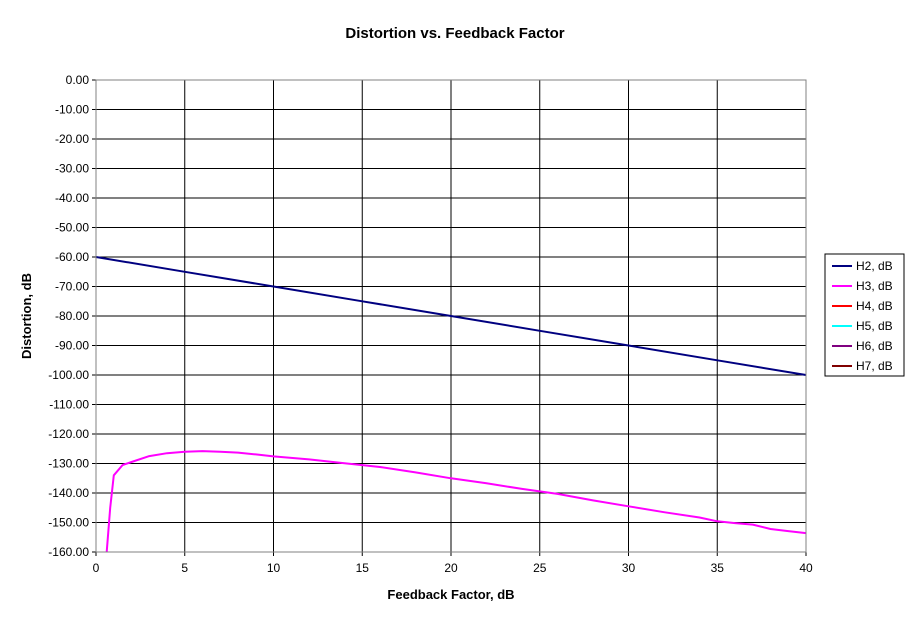  Describe the element at coordinates (72, 169) in the screenshot. I see `y-tick-label: -30.00` at that location.